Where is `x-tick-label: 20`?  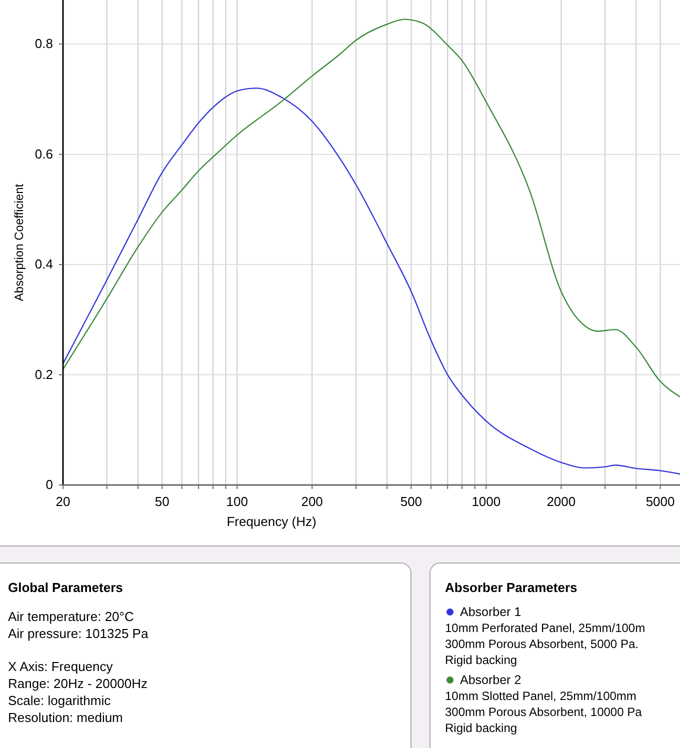 x-tick-label: 20 is located at coordinates (63, 501).